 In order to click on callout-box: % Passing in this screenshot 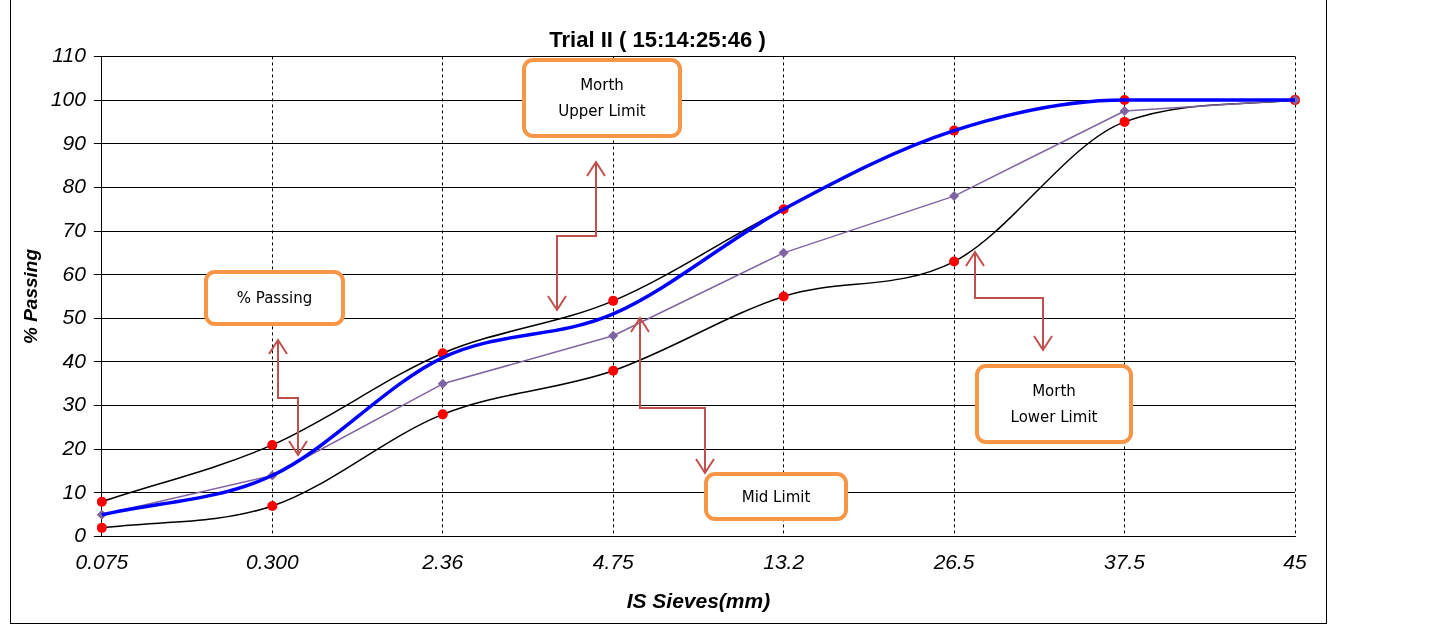, I will do `click(274, 298)`.